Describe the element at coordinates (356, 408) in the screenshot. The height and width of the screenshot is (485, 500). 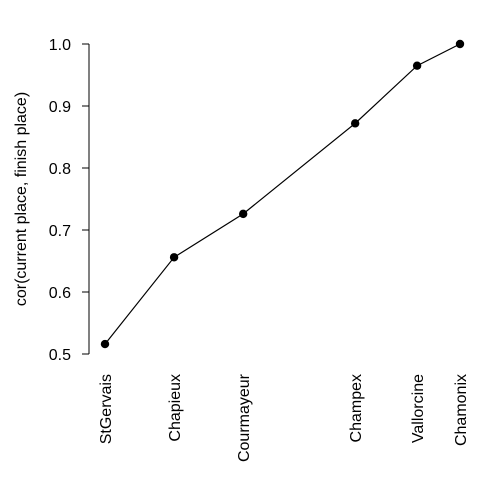
I see `x-tick-label: Champex` at that location.